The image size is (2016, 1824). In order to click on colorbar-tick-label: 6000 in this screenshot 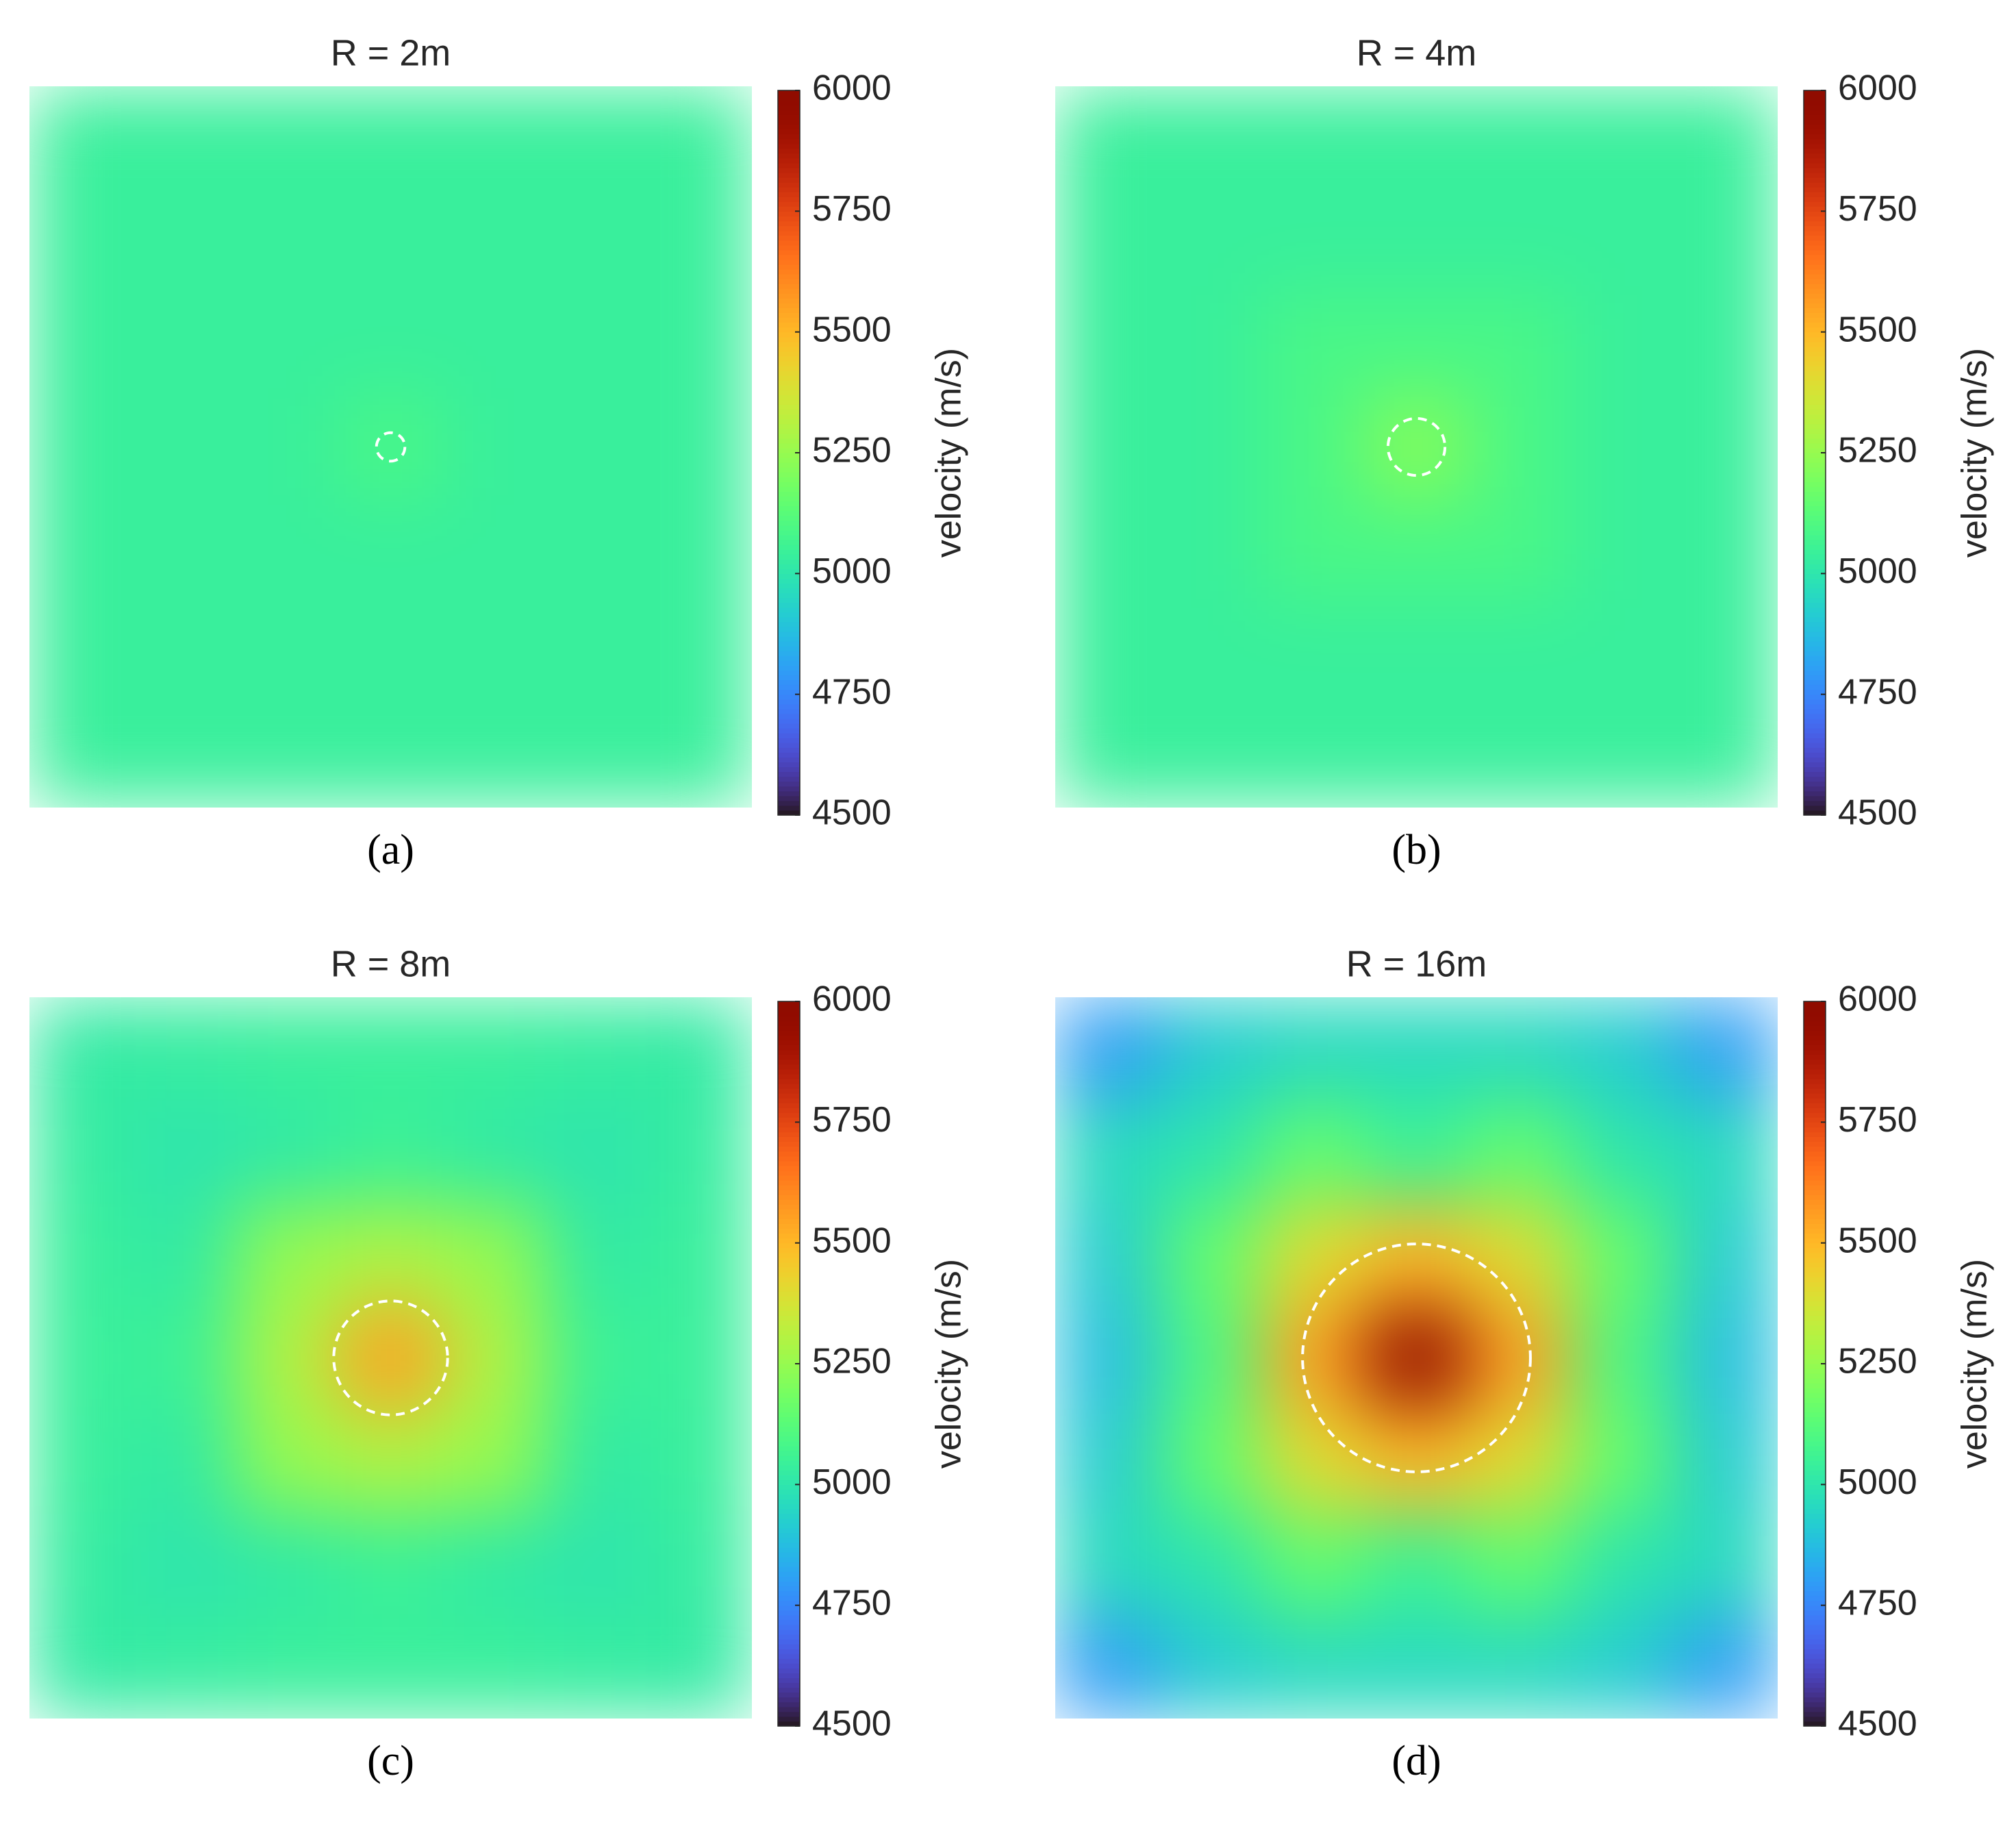, I will do `click(1878, 999)`.